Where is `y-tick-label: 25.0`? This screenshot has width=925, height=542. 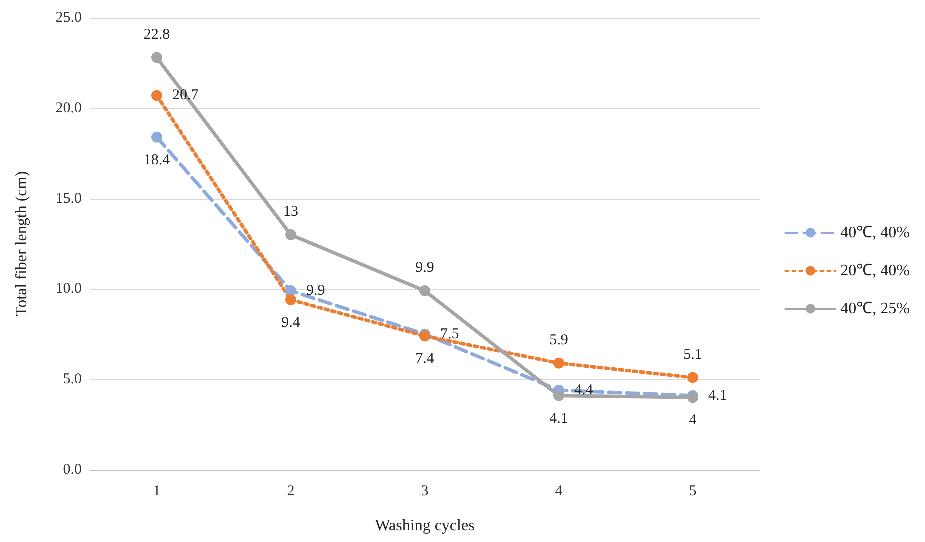 y-tick-label: 25.0 is located at coordinates (69, 18).